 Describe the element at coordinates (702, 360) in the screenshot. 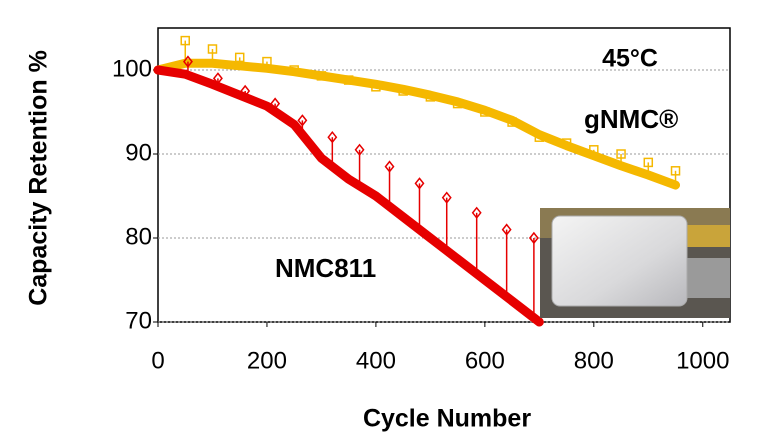

I see `x-tick-label: 1000` at that location.